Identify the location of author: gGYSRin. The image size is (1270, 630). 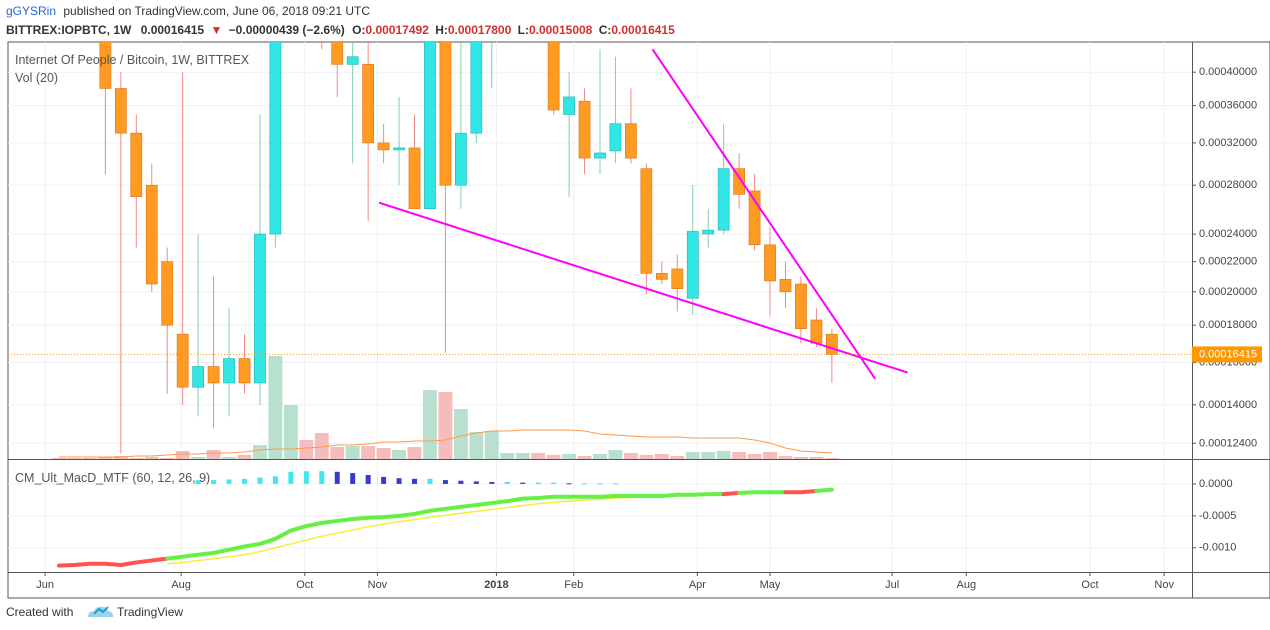
(31, 11).